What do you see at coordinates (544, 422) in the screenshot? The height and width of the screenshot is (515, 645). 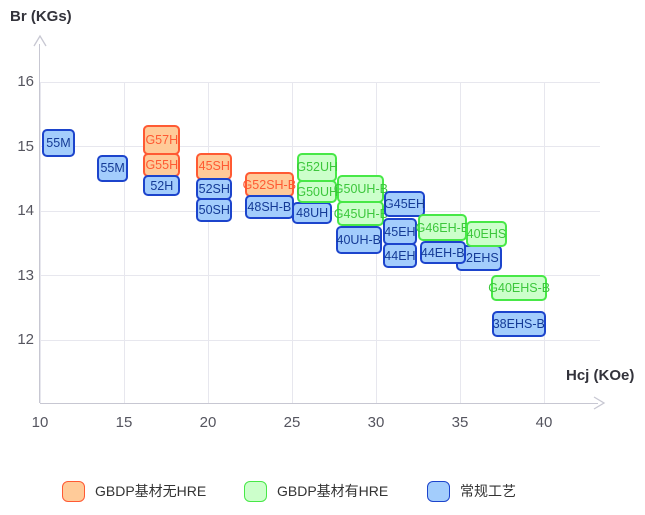 I see `x-tick-label: 40` at bounding box center [544, 422].